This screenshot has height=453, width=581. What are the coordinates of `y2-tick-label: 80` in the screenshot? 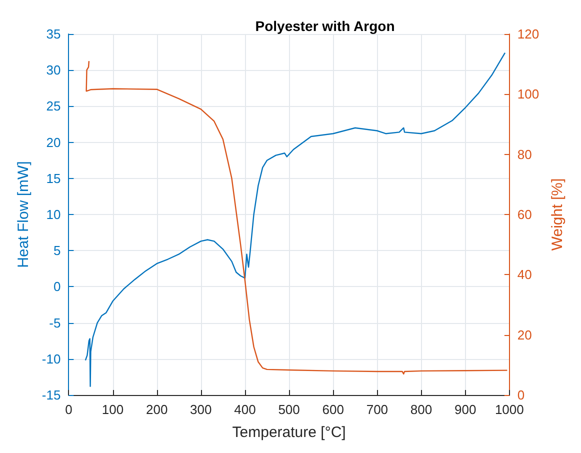 It's located at (524, 154).